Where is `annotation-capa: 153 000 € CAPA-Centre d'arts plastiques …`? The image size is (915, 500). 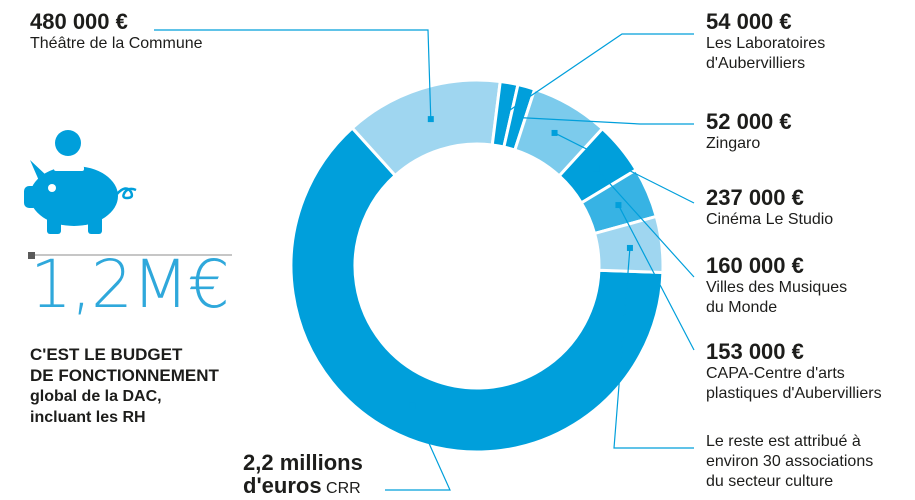 annotation-capa: 153 000 € CAPA-Centre d'arts plastiques … is located at coordinates (794, 372).